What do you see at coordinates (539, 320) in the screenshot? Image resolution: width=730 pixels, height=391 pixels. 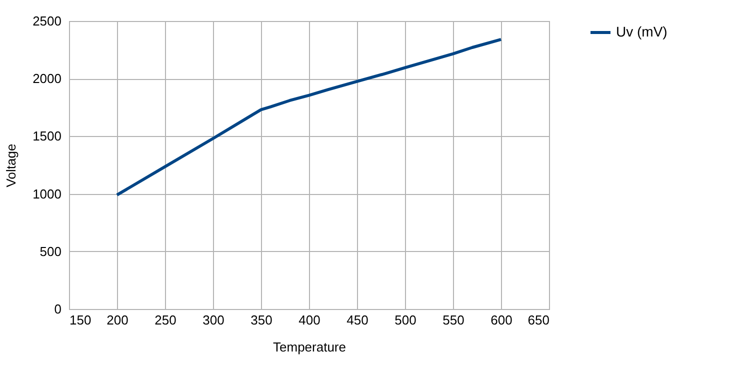 I see `x-tick-label: 650` at bounding box center [539, 320].